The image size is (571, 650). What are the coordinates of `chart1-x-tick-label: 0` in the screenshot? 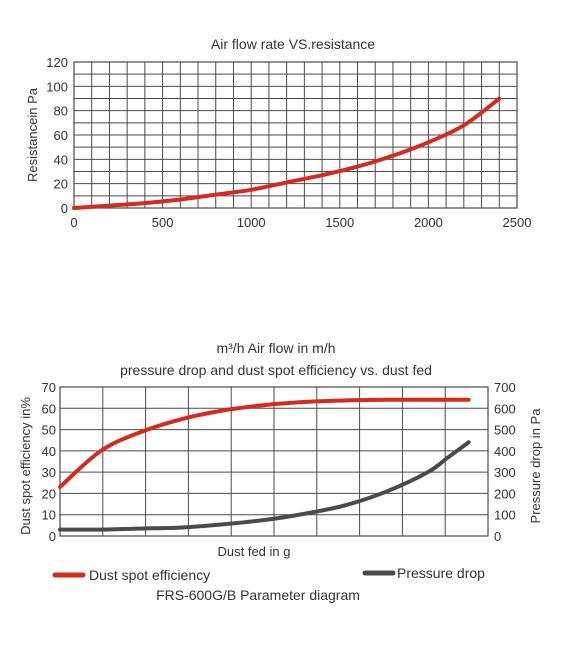 It's located at (73, 222).